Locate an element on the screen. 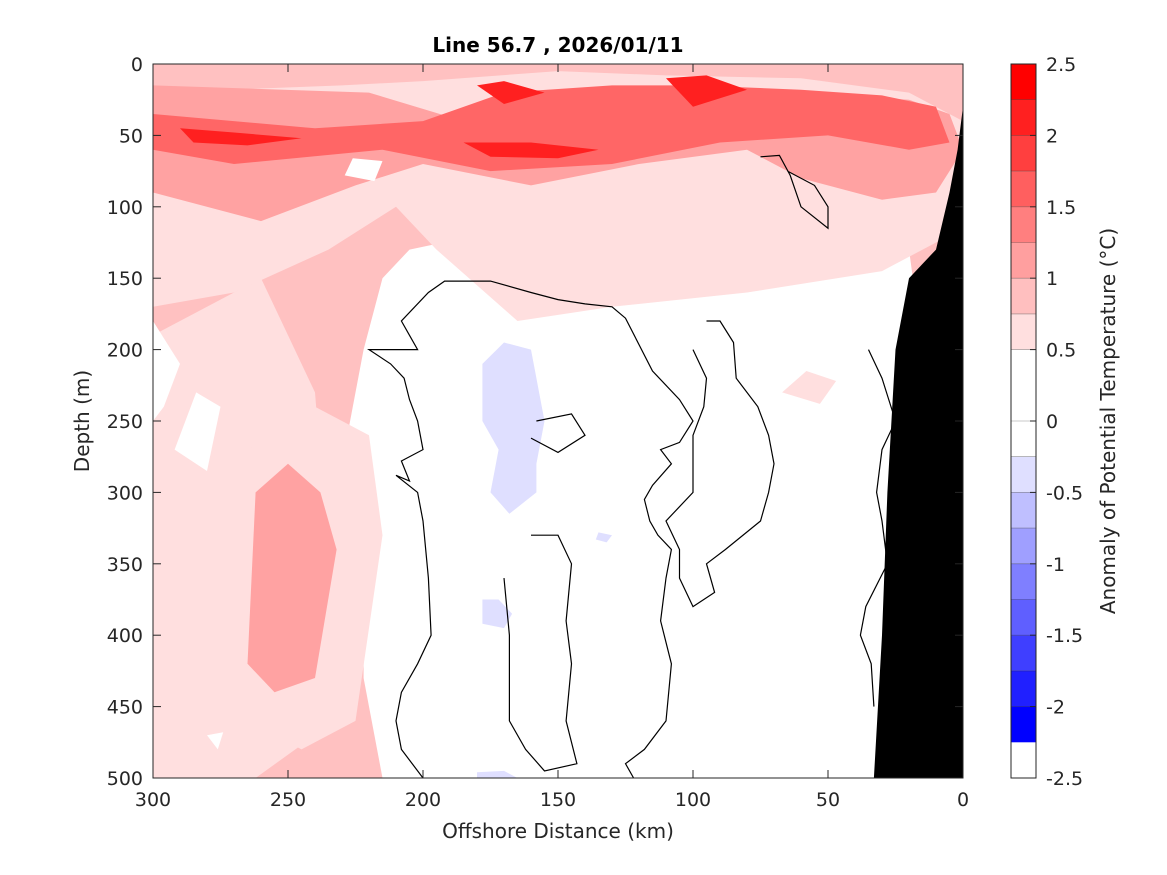 Image resolution: width=1167 pixels, height=875 pixels. chart-title: Line 56.7 , 2026/01/11 is located at coordinates (557, 45).